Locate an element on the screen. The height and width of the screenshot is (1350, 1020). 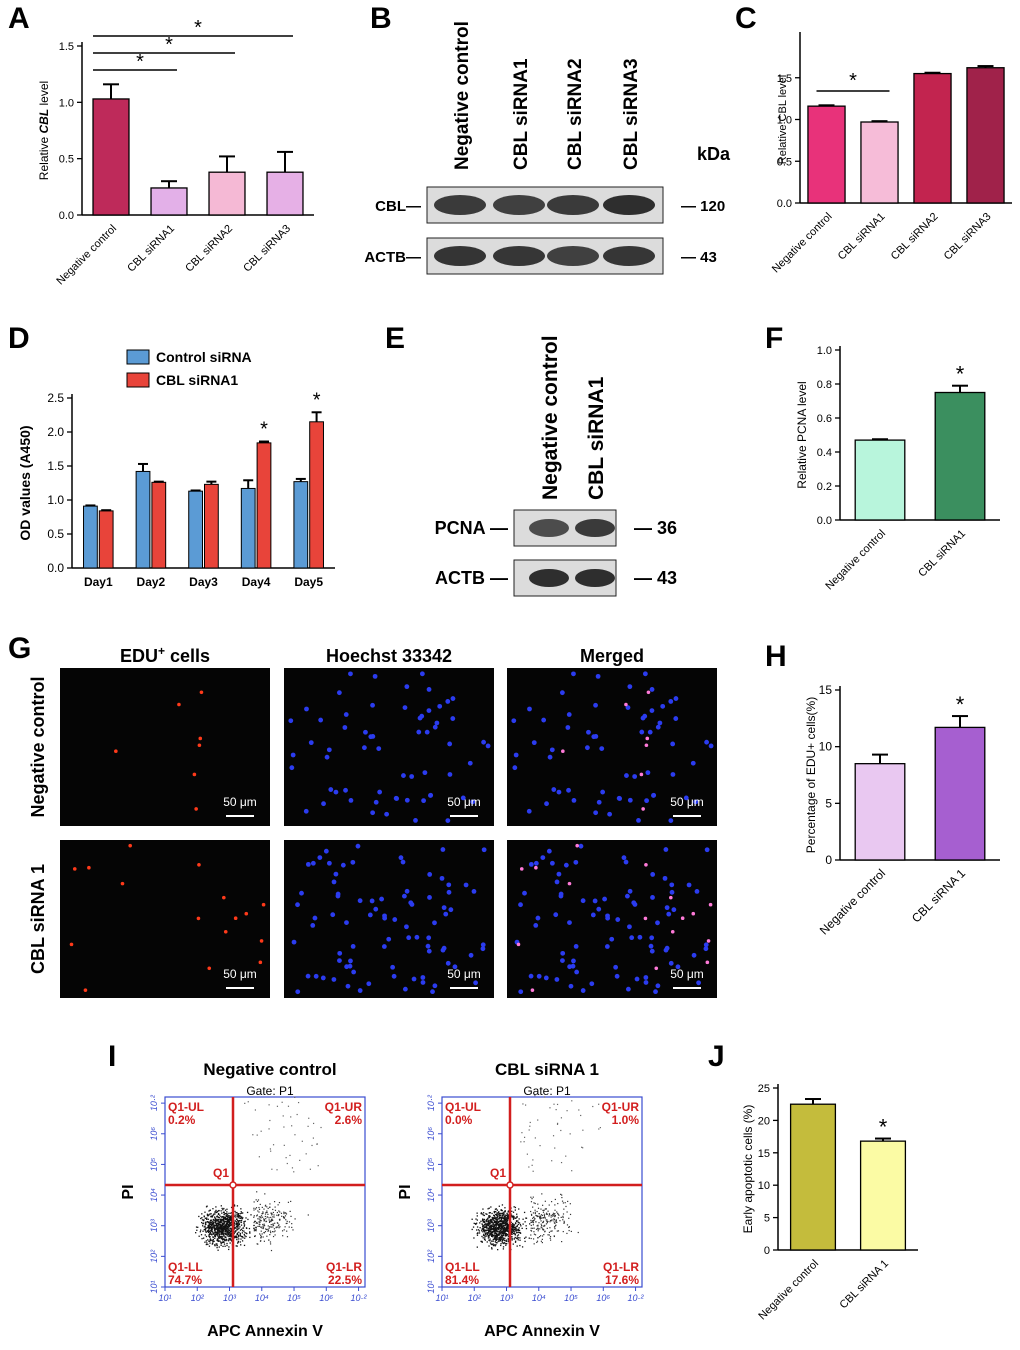
blot-band is located at coordinates (519, 205).